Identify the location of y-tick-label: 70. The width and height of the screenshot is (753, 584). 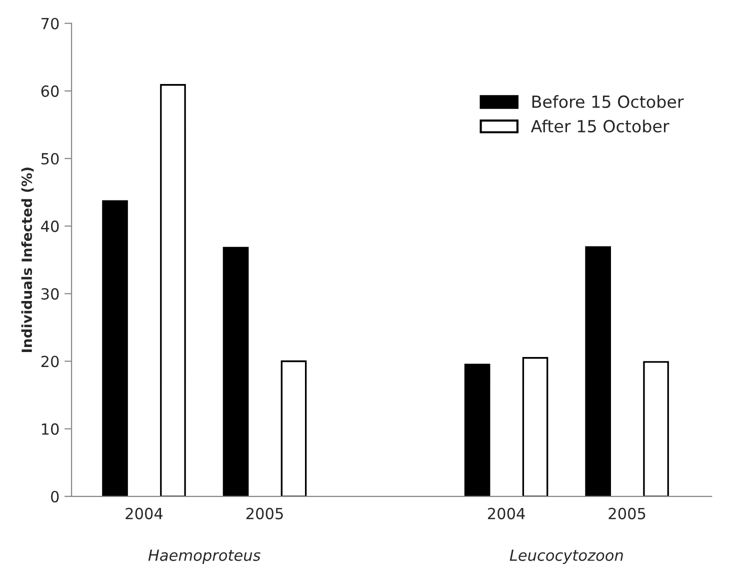
(50, 24).